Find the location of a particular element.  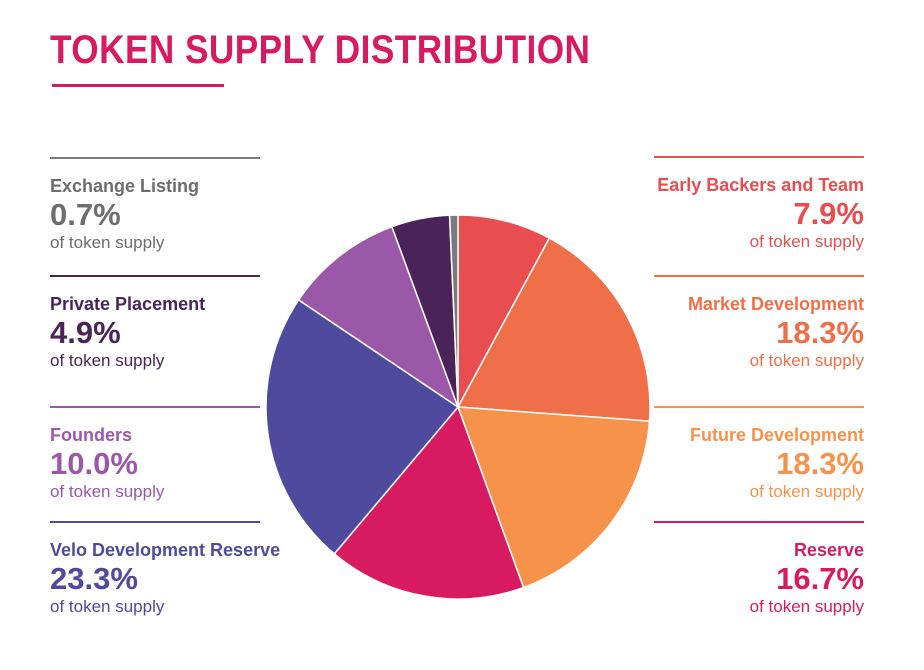

callout-percent: 0.7% is located at coordinates (85, 214).